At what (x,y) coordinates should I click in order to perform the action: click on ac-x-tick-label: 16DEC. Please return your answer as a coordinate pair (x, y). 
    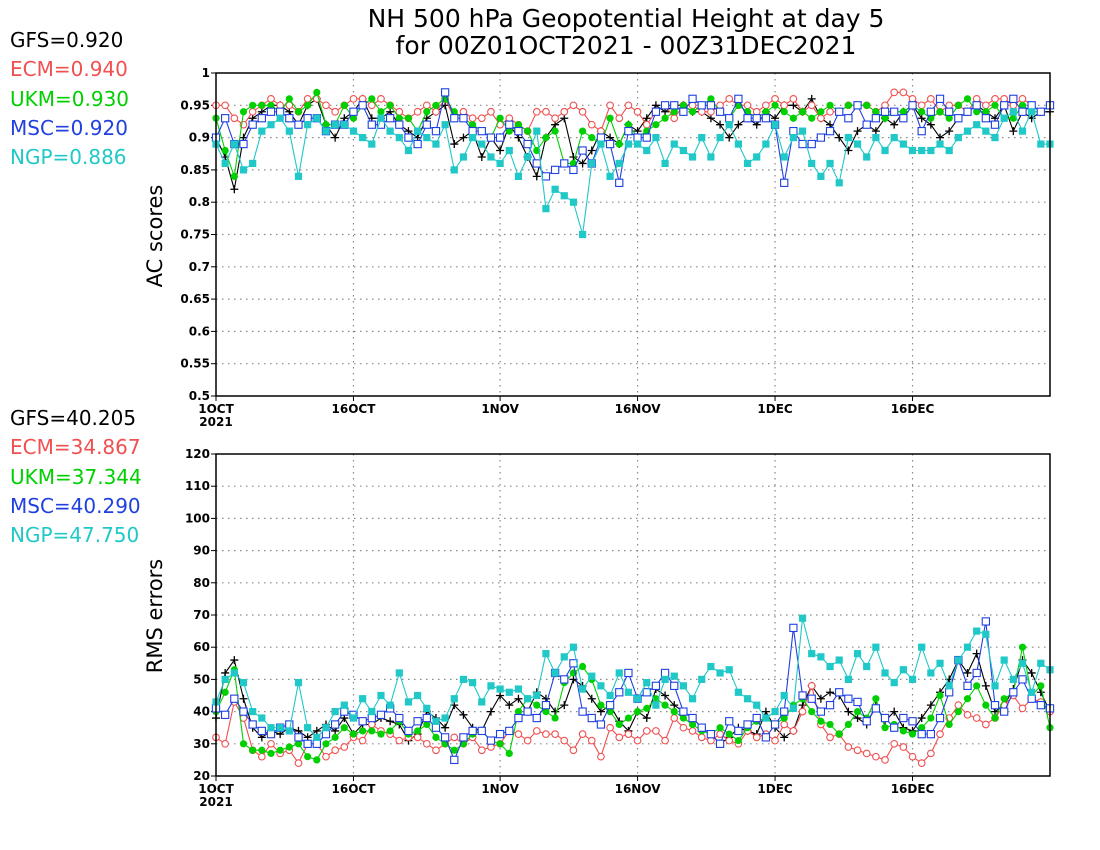
    Looking at the image, I should click on (913, 409).